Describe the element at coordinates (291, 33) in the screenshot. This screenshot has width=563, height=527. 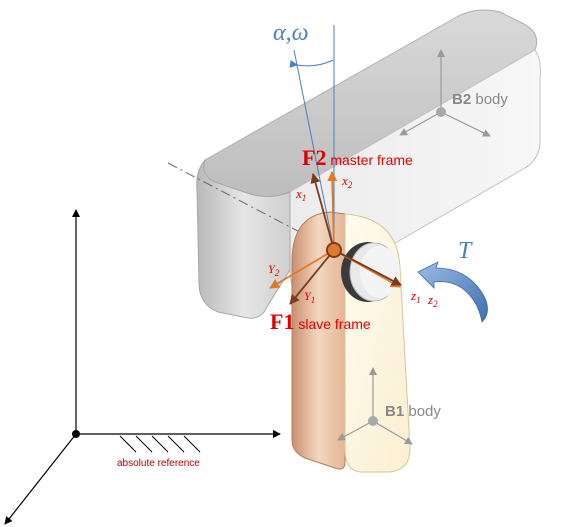
I see `angle-label: α,ω` at that location.